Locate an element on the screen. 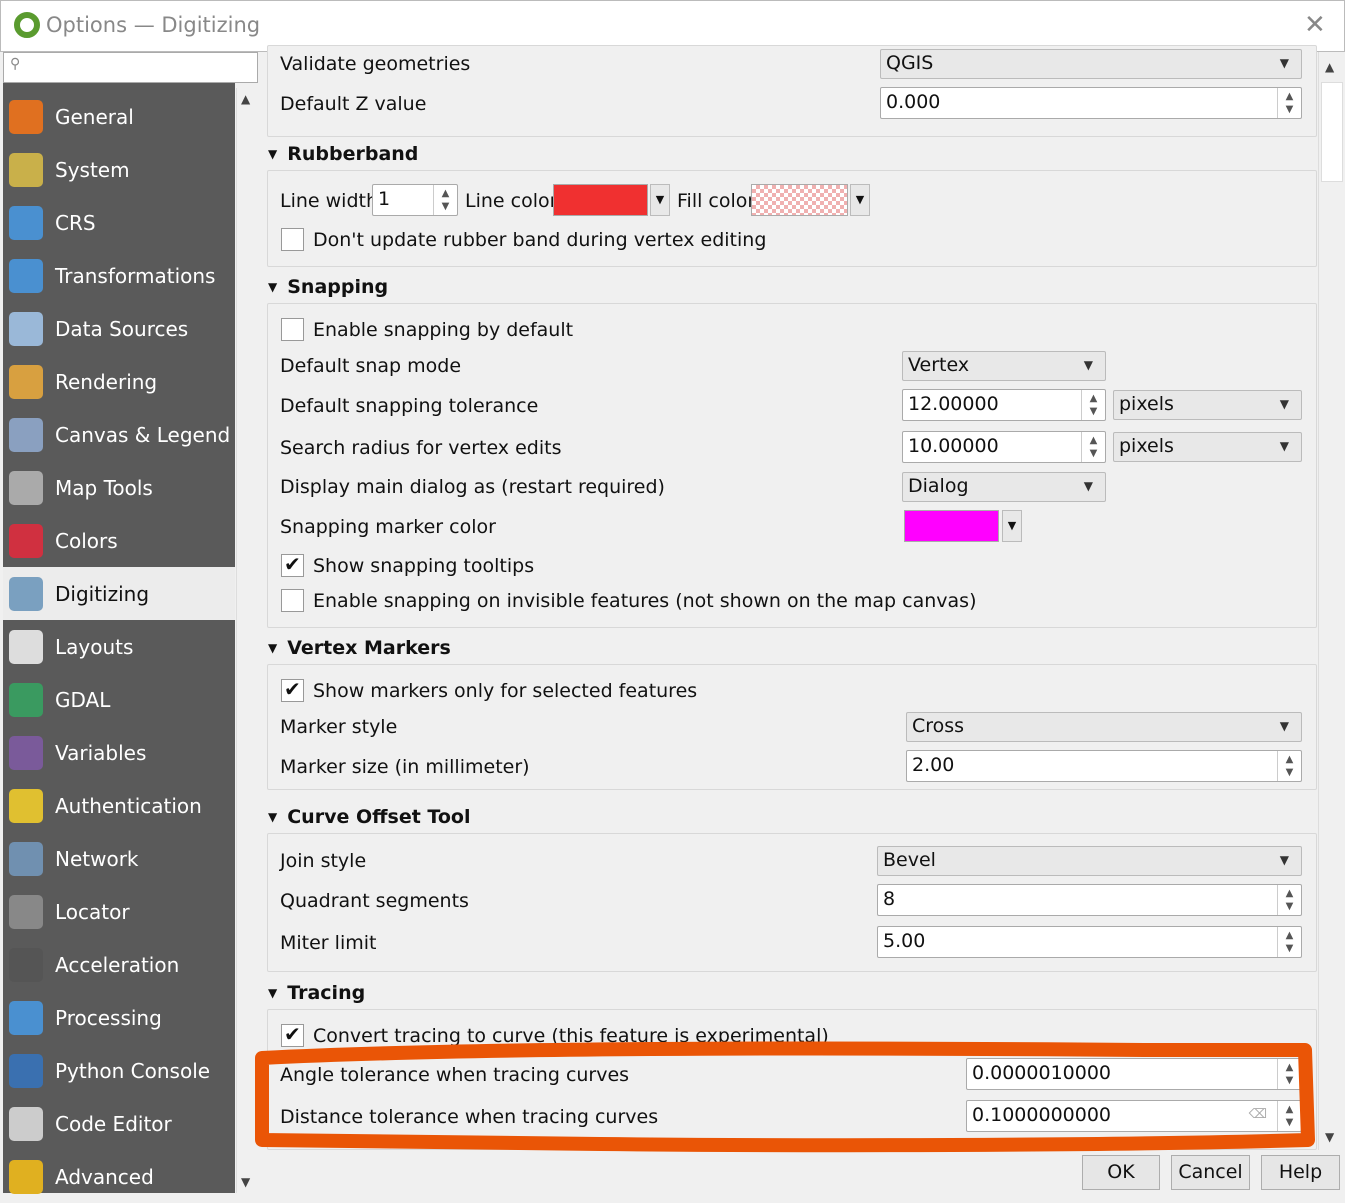 The height and width of the screenshot is (1203, 1345). rubberband-header: Rubberband is located at coordinates (343, 154).